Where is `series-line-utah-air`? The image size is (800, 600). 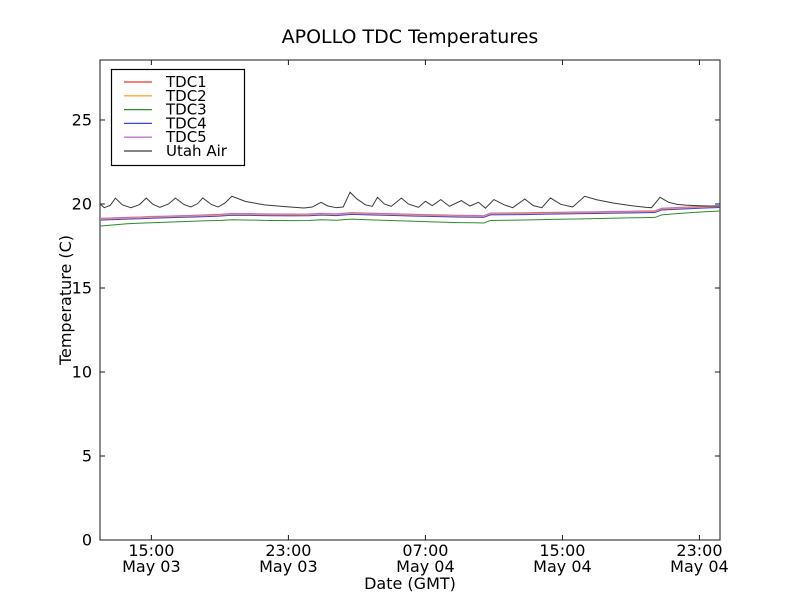
series-line-utah-air is located at coordinates (410, 200).